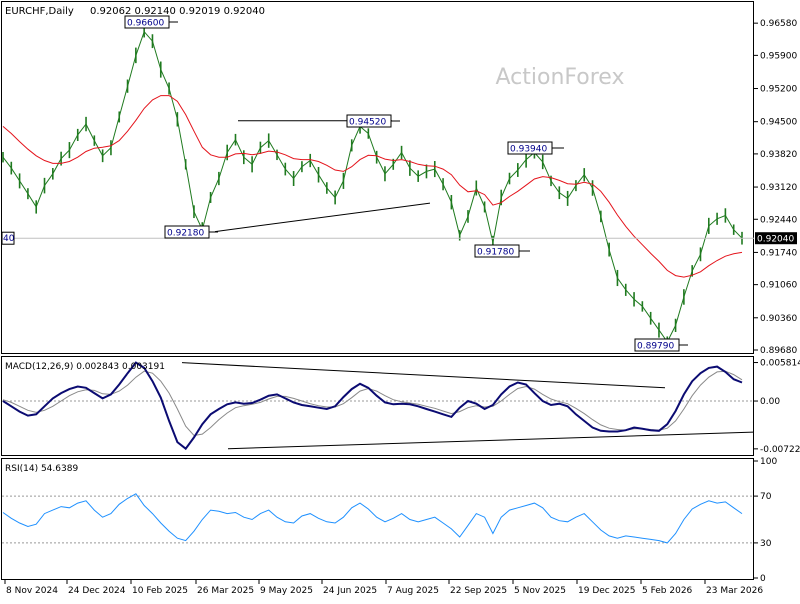 This screenshot has width=800, height=604. I want to click on macd-signal-line, so click(372, 403).